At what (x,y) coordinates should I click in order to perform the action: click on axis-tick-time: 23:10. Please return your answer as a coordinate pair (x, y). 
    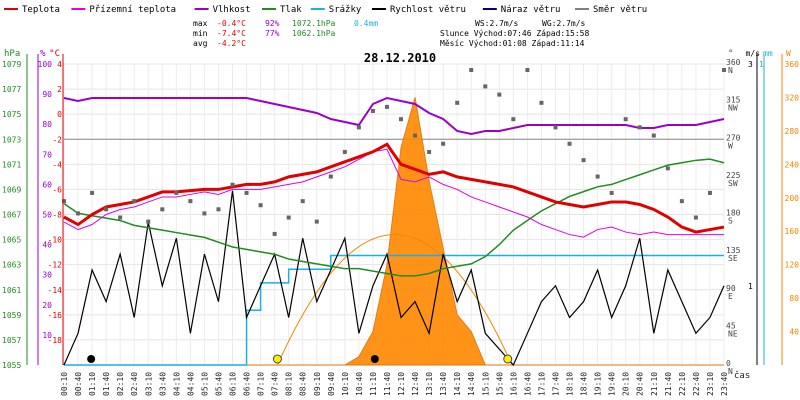
    Looking at the image, I should click on (710, 384).